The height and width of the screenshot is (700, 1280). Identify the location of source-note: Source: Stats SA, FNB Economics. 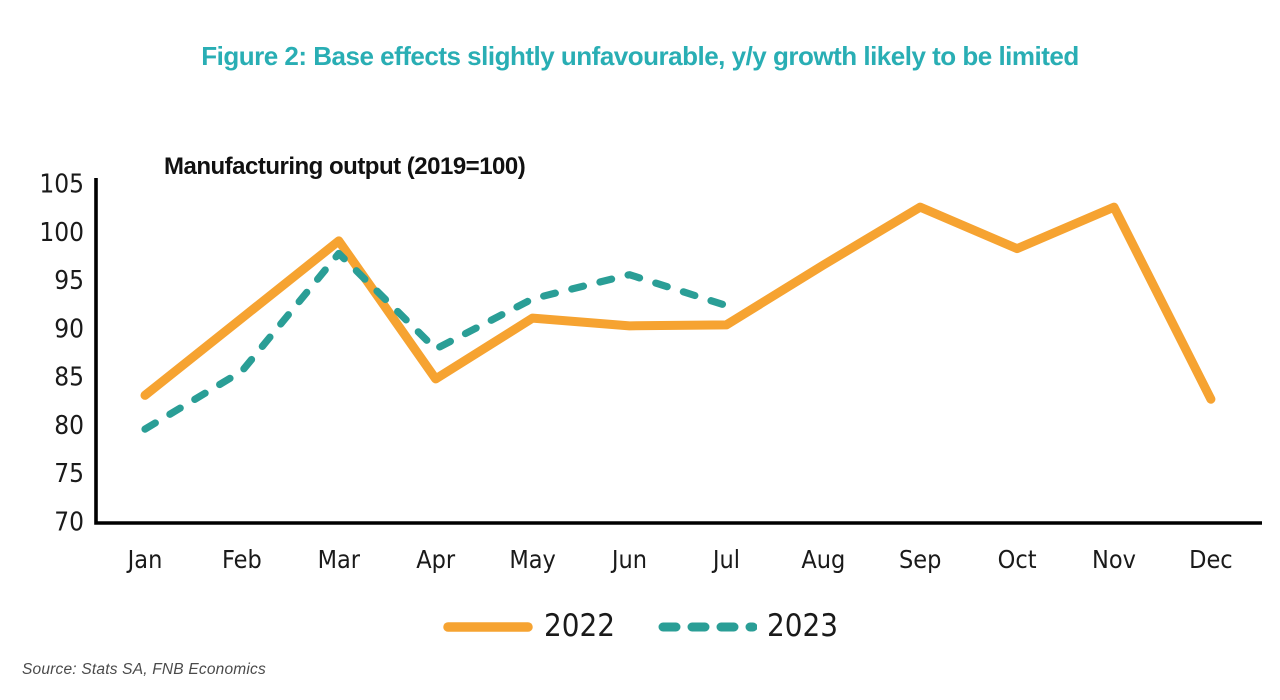
(144, 669).